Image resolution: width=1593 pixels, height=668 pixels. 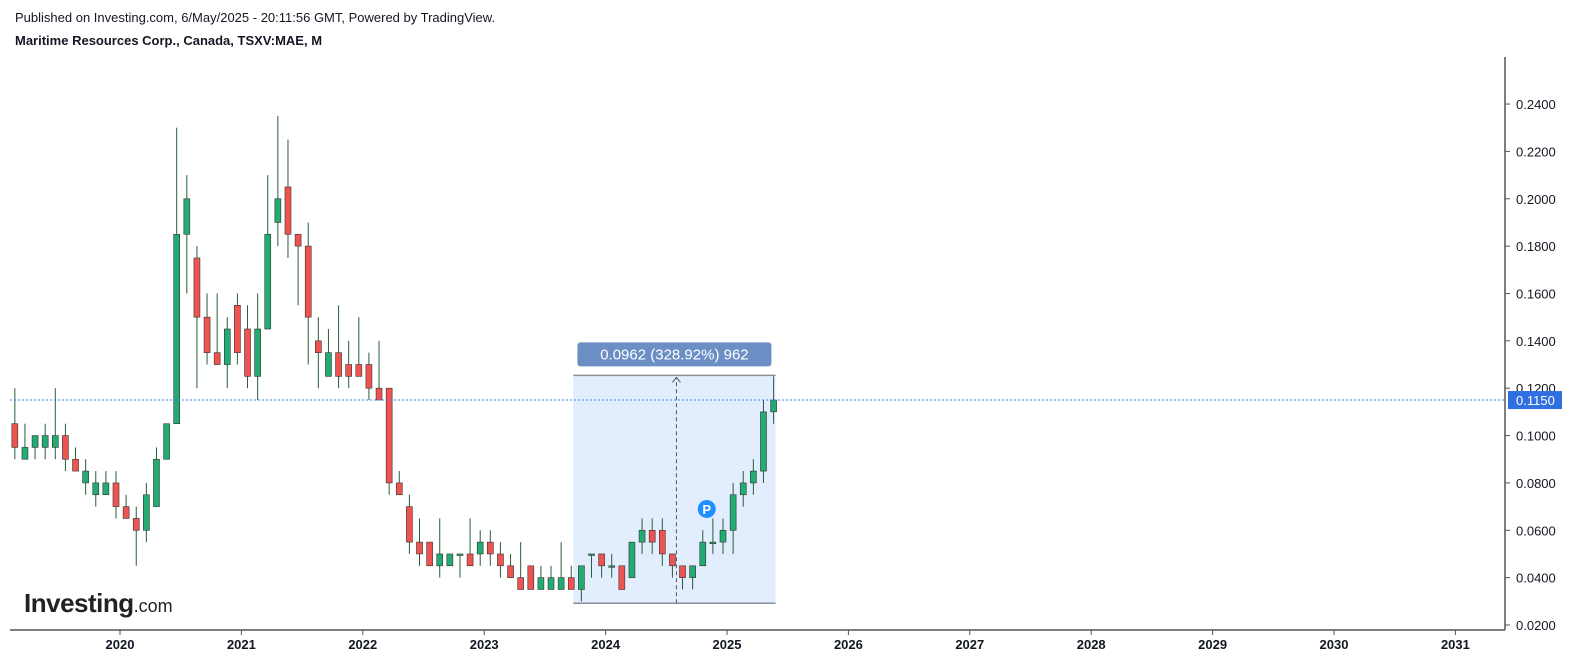 What do you see at coordinates (79, 603) in the screenshot?
I see `logo-main: Investing` at bounding box center [79, 603].